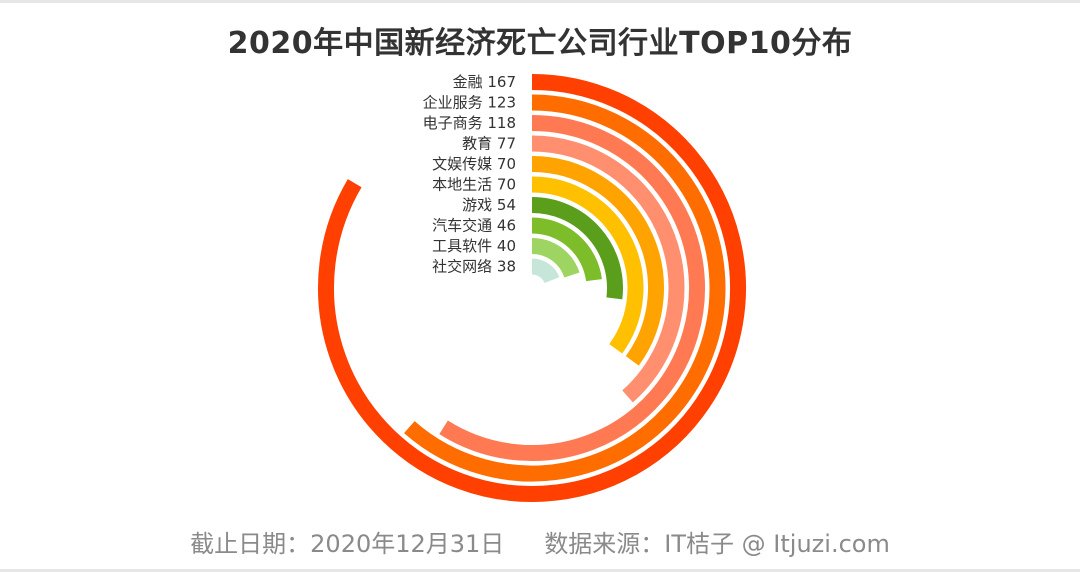 The image size is (1080, 572). What do you see at coordinates (717, 544) in the screenshot?
I see `footer-source: 数据来源：IT桔子 @ Itjuzi.com` at bounding box center [717, 544].